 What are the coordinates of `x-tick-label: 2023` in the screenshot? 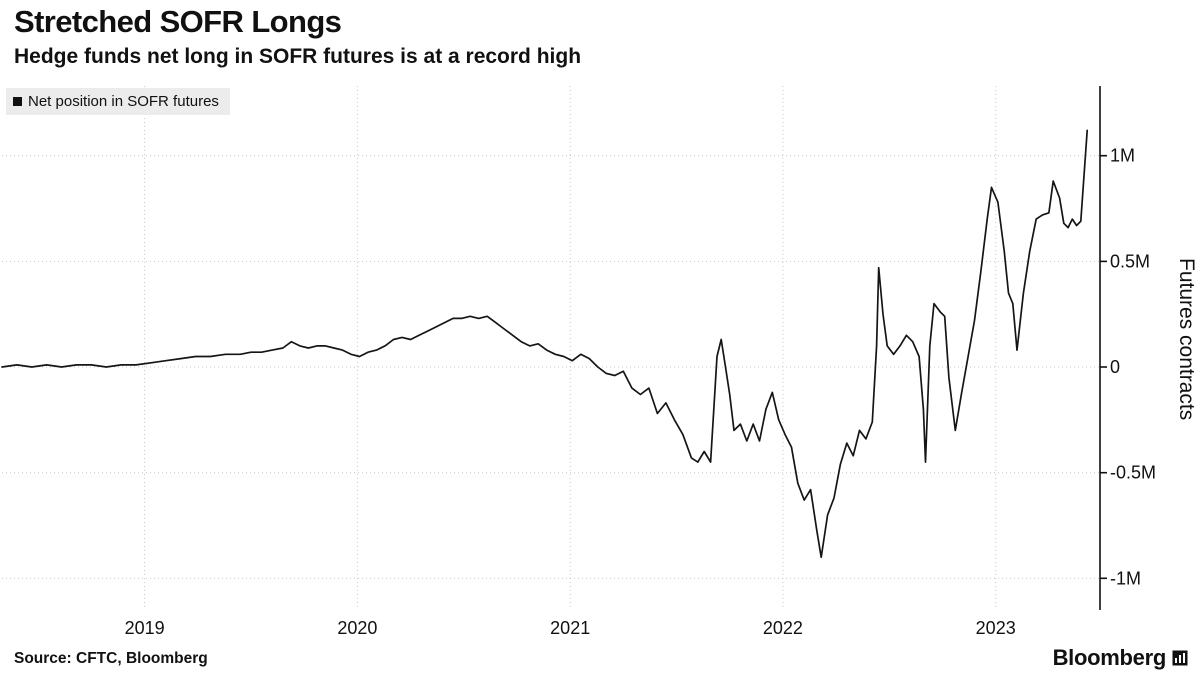 It's located at (996, 628).